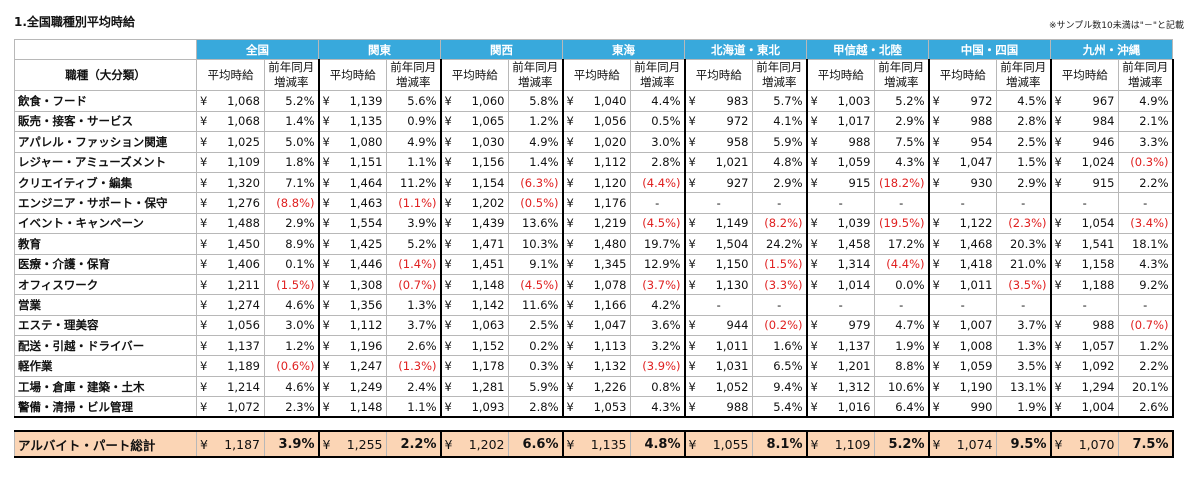 The width and height of the screenshot is (1200, 486). Describe the element at coordinates (718, 264) in the screenshot. I see `wage-cell: ¥1,150` at that location.